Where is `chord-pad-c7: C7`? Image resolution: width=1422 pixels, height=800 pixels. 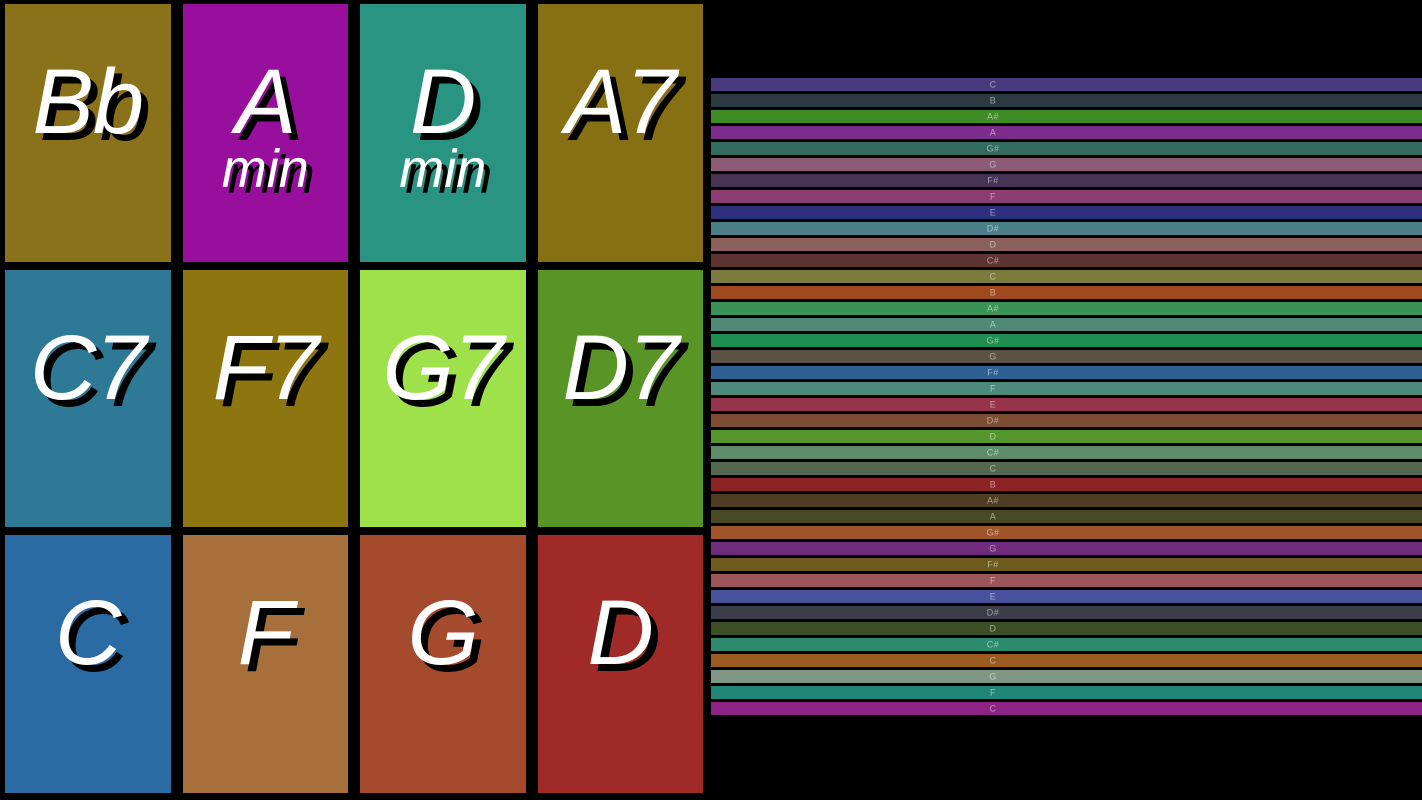 chord-pad-c7: C7 is located at coordinates (88, 398).